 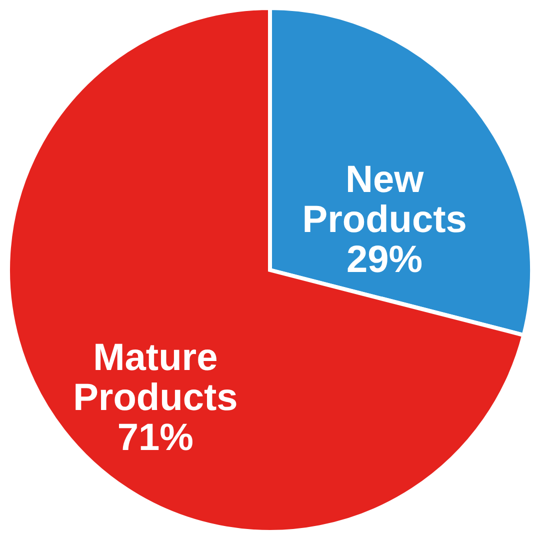 What do you see at coordinates (155, 437) in the screenshot?
I see `data-label: 71%` at bounding box center [155, 437].